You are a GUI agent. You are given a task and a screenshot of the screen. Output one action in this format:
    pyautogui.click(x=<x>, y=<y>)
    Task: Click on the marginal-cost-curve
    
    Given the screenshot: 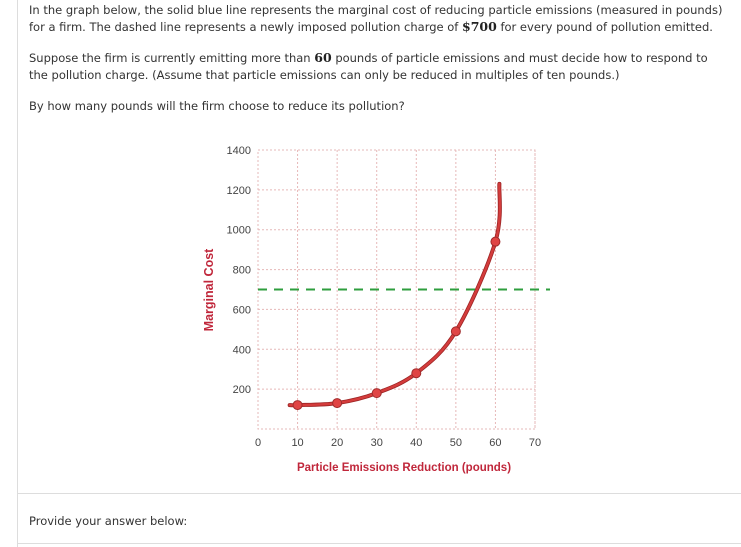 What is the action you would take?
    pyautogui.click(x=395, y=294)
    